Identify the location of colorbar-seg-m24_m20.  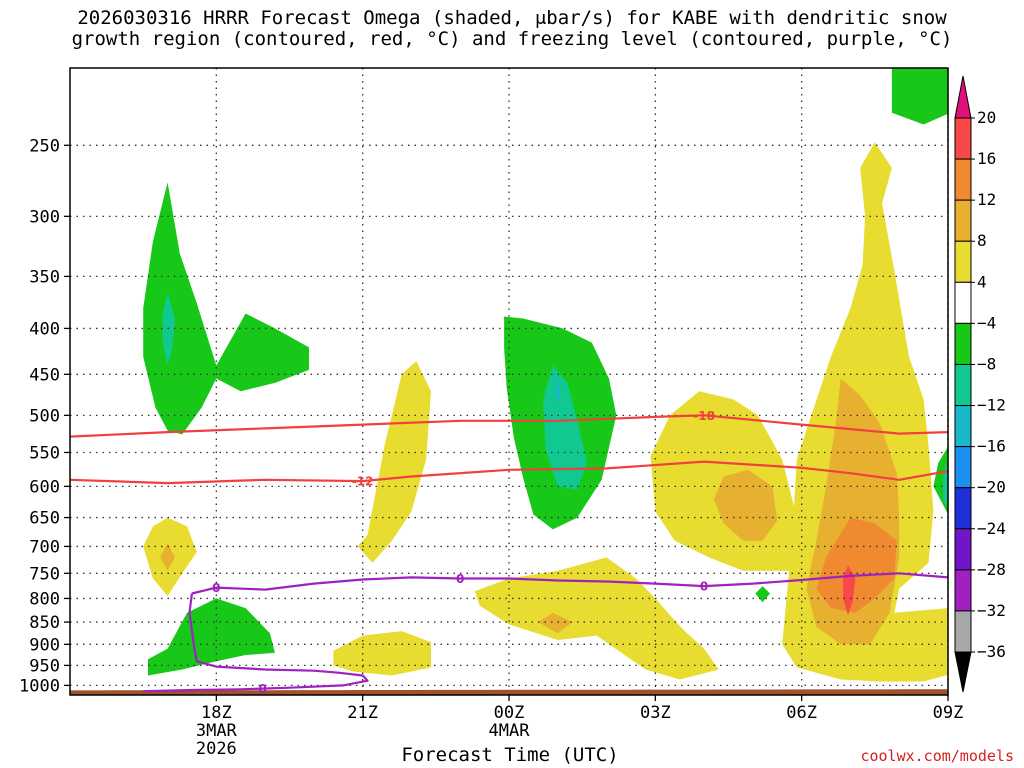
(963, 508).